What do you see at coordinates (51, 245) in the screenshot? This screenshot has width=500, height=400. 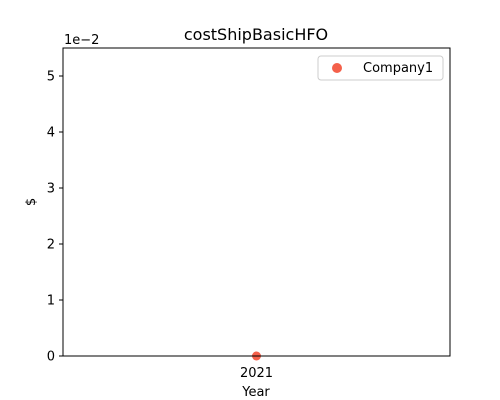 I see `y-tick-label: 2` at bounding box center [51, 245].